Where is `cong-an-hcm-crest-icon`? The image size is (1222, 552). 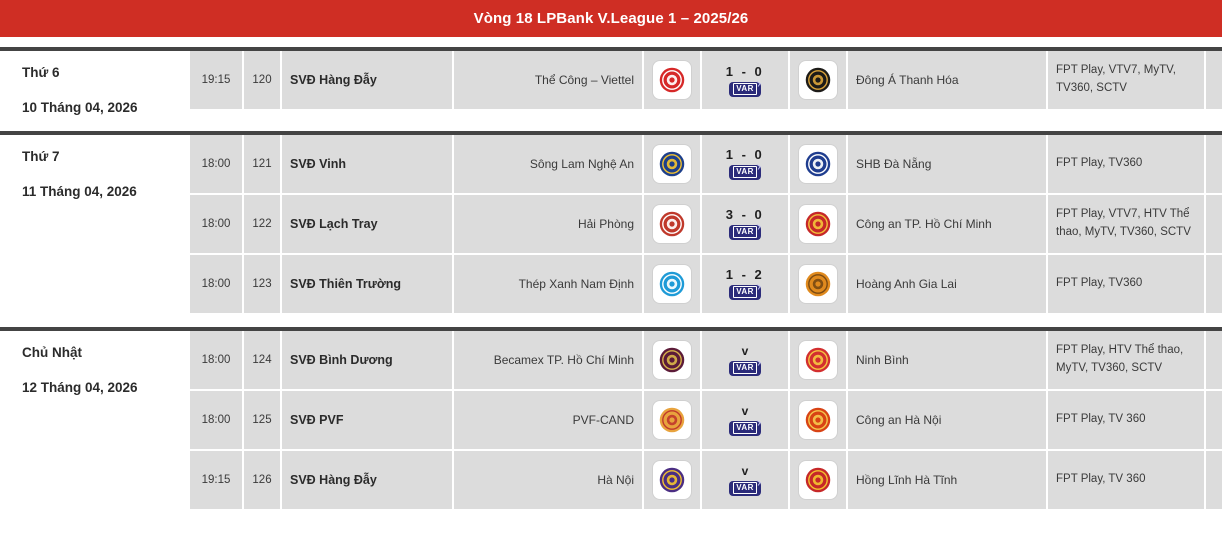 cong-an-hcm-crest-icon is located at coordinates (818, 223).